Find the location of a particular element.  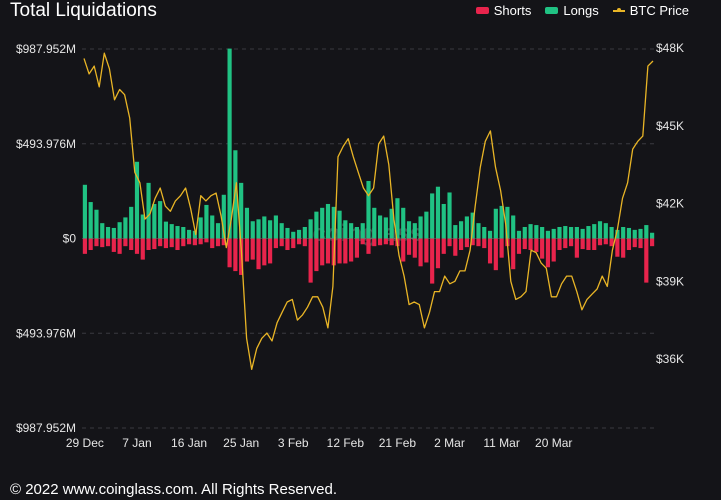

x-tick-label: 16 Jan is located at coordinates (189, 443).